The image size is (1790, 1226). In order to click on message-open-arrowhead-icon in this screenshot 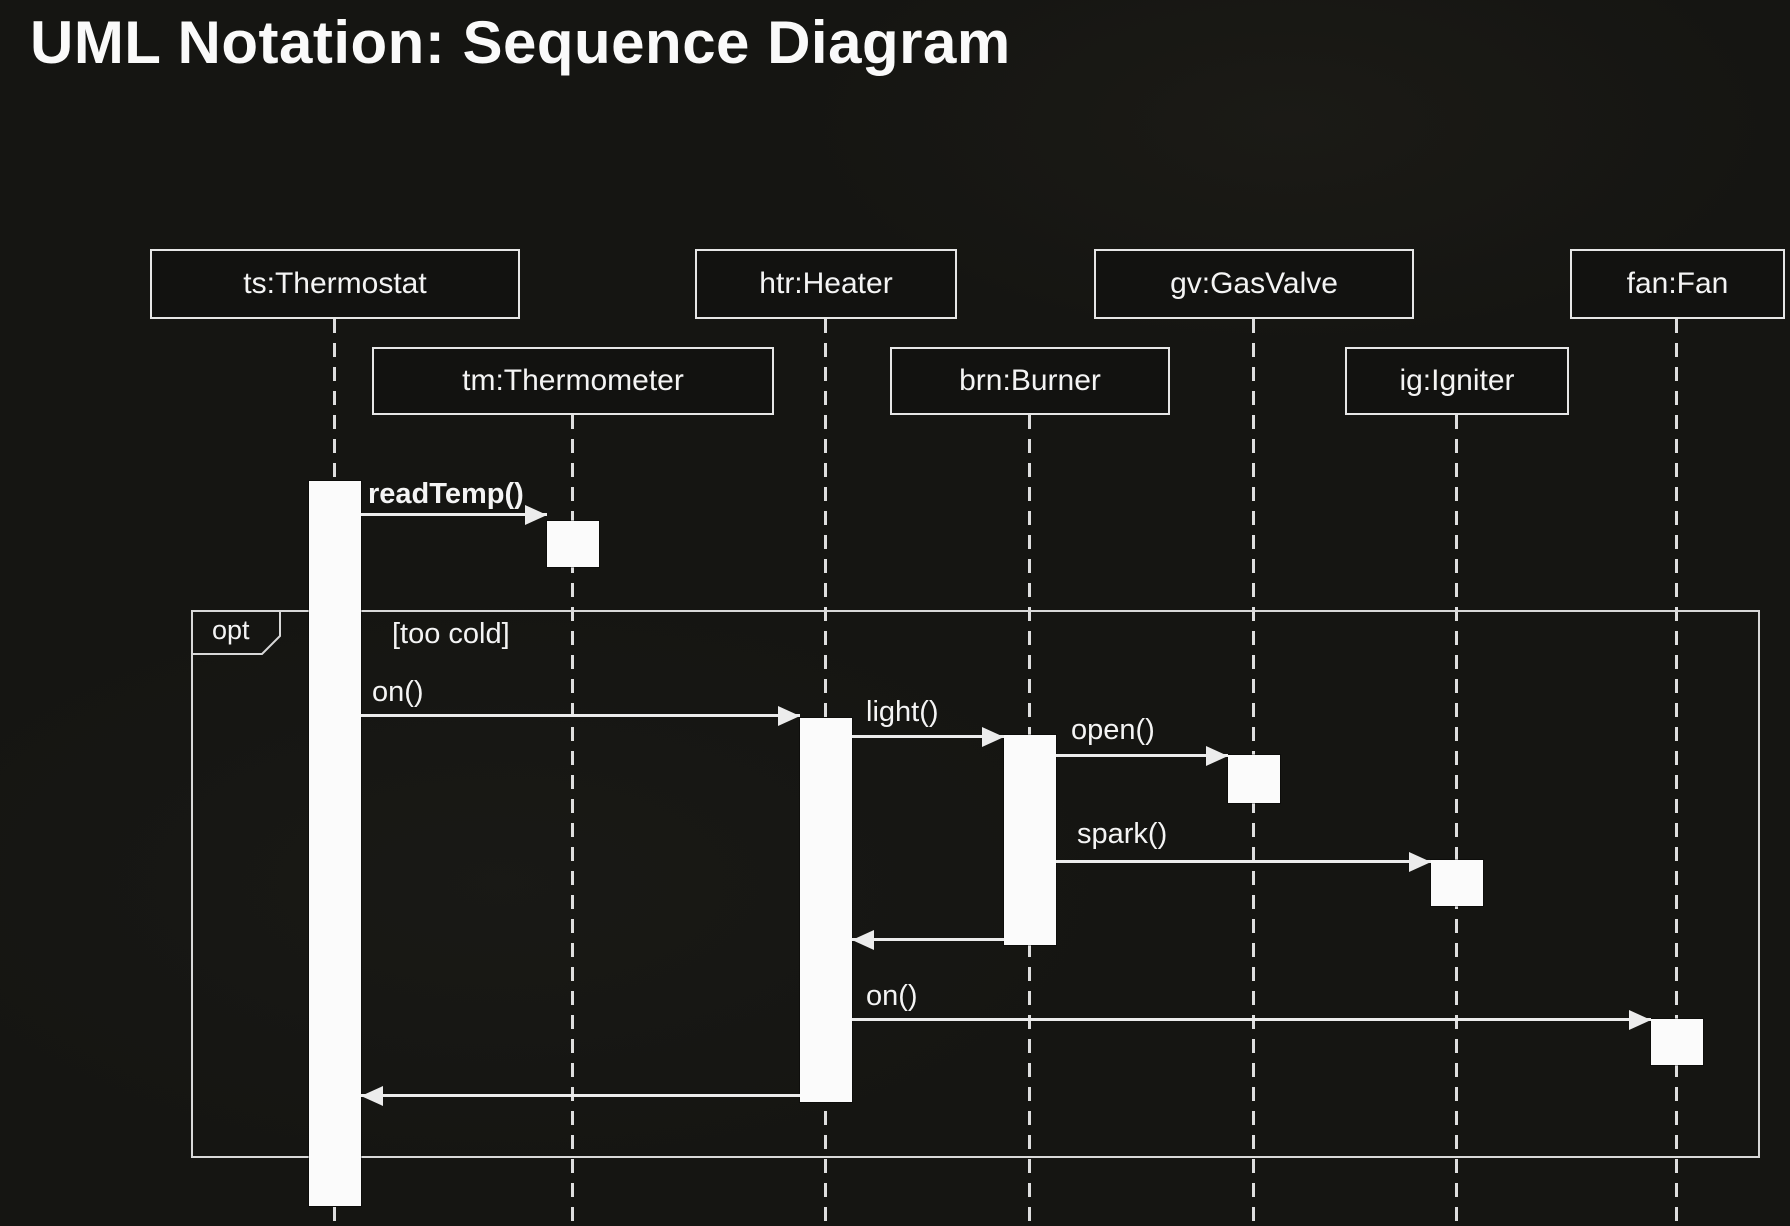, I will do `click(1217, 756)`.